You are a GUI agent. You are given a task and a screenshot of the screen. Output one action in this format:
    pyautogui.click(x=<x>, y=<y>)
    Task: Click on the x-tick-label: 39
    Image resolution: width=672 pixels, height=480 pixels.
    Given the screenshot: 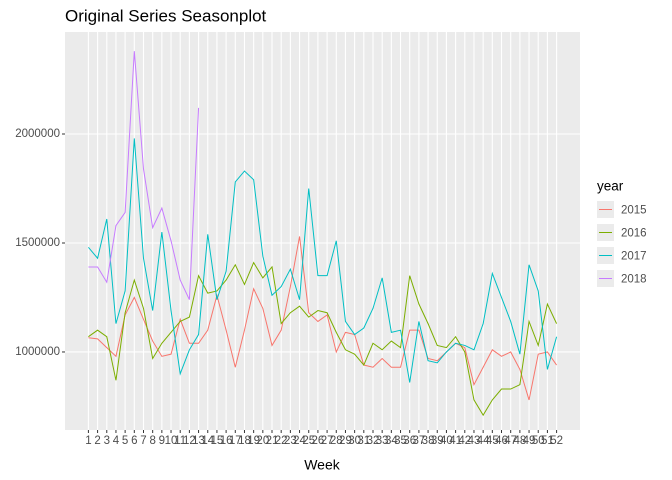 What is the action you would take?
    pyautogui.click(x=437, y=441)
    